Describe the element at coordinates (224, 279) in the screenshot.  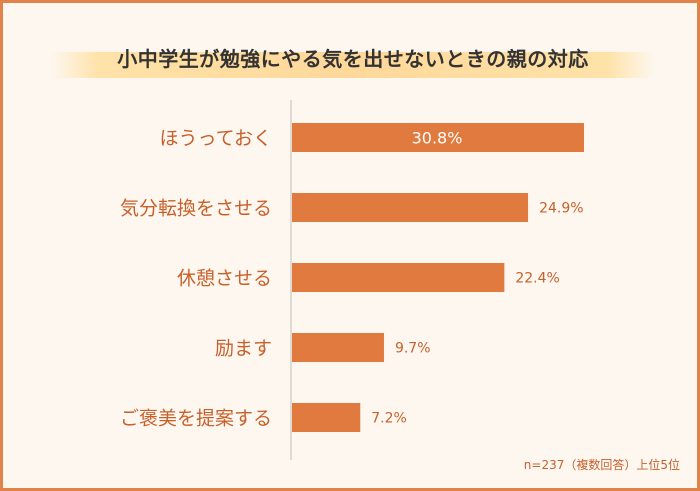
I see `category-label-3: 休憩させる` at that location.